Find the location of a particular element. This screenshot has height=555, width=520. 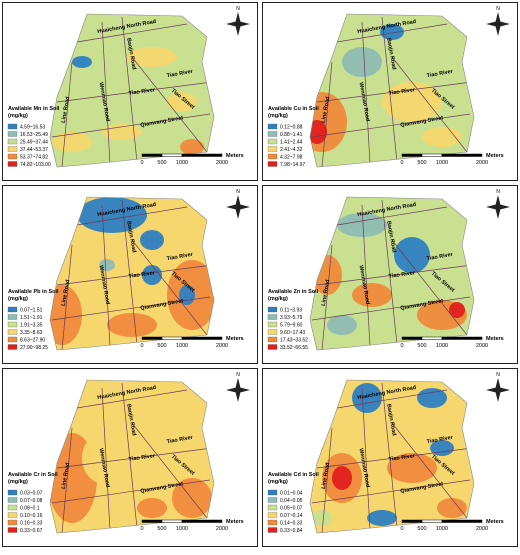

legend-label: 37.44~53.37 is located at coordinates (34, 150).